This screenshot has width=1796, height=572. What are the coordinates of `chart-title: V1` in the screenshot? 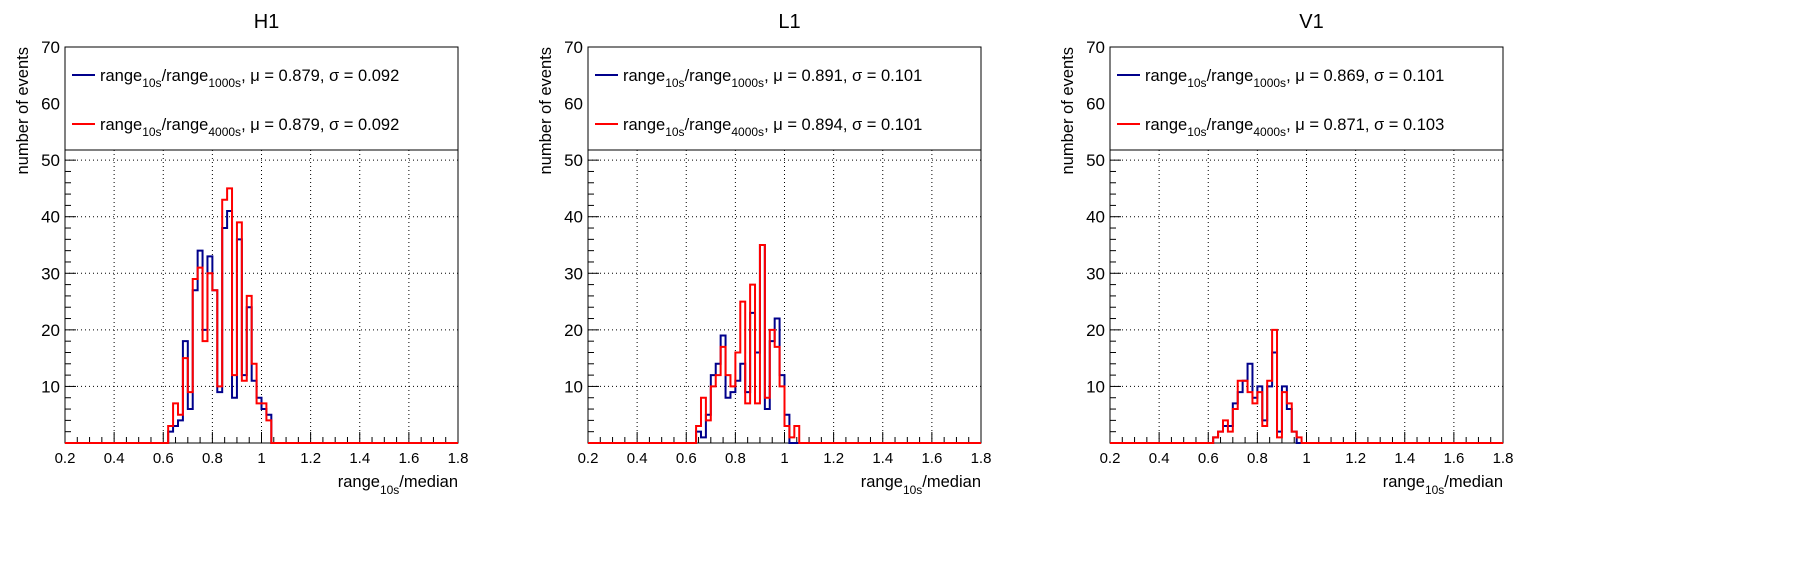 It's located at (1311, 22).